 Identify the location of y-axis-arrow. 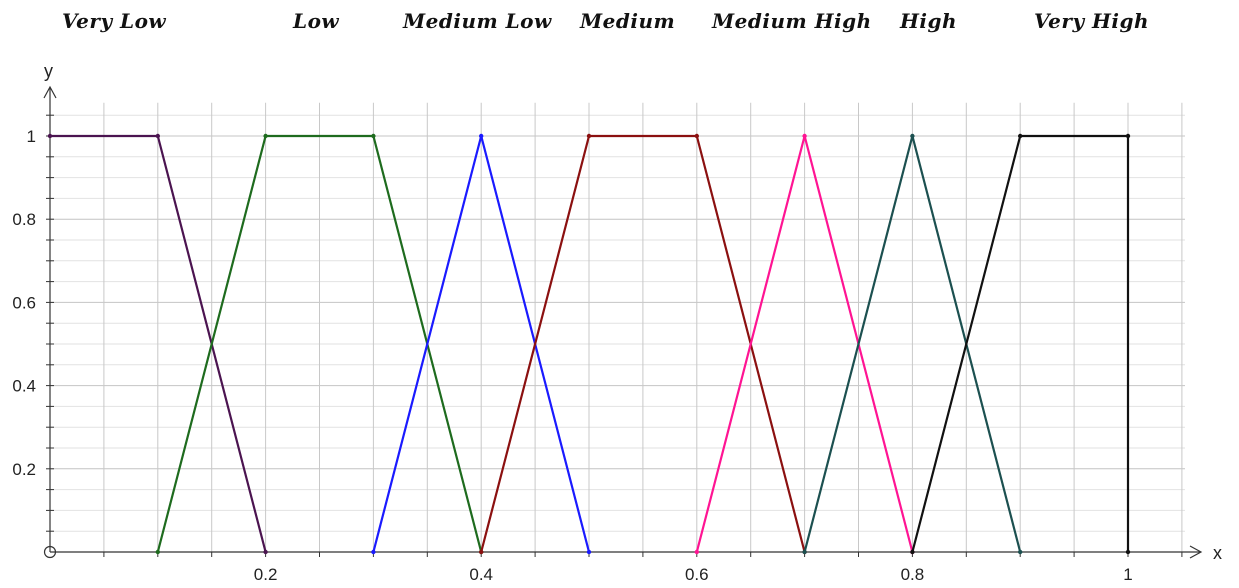
(50, 92).